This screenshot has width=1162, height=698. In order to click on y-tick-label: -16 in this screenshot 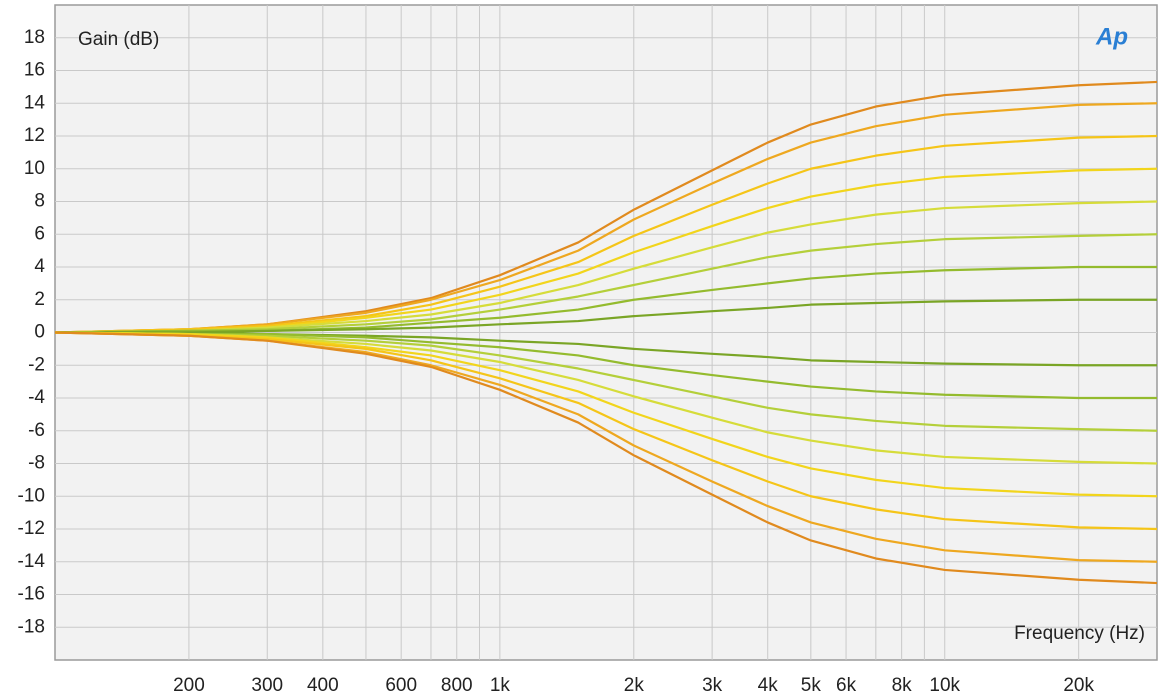, I will do `click(31, 594)`.